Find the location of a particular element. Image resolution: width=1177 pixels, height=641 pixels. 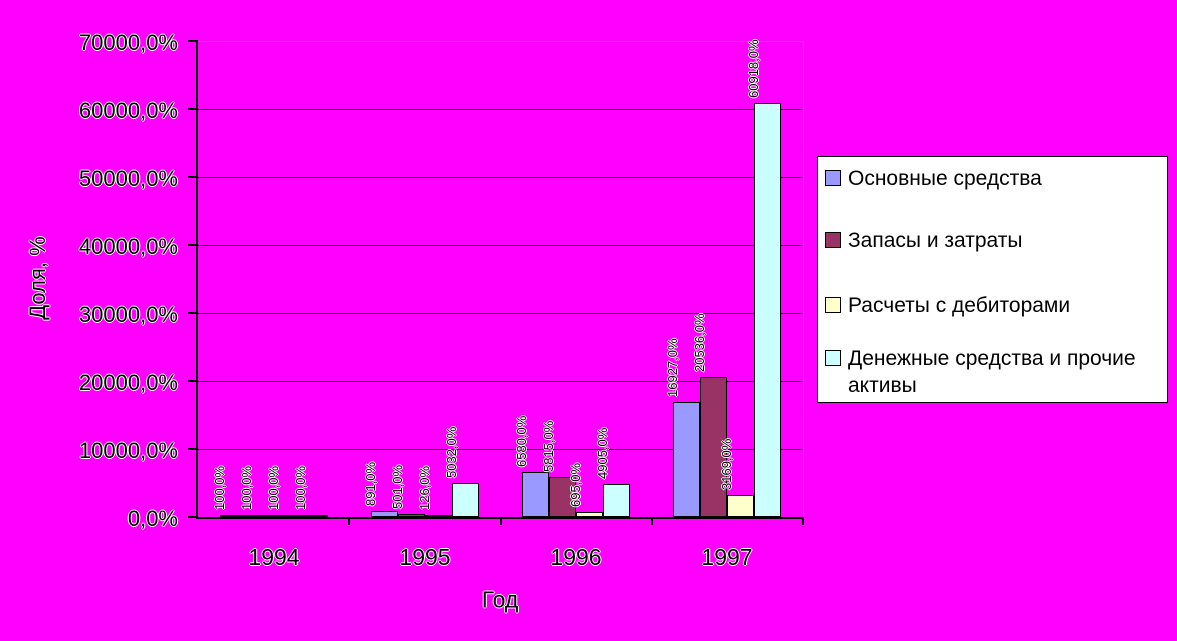

legend-item: Основные средства is located at coordinates (993, 178).